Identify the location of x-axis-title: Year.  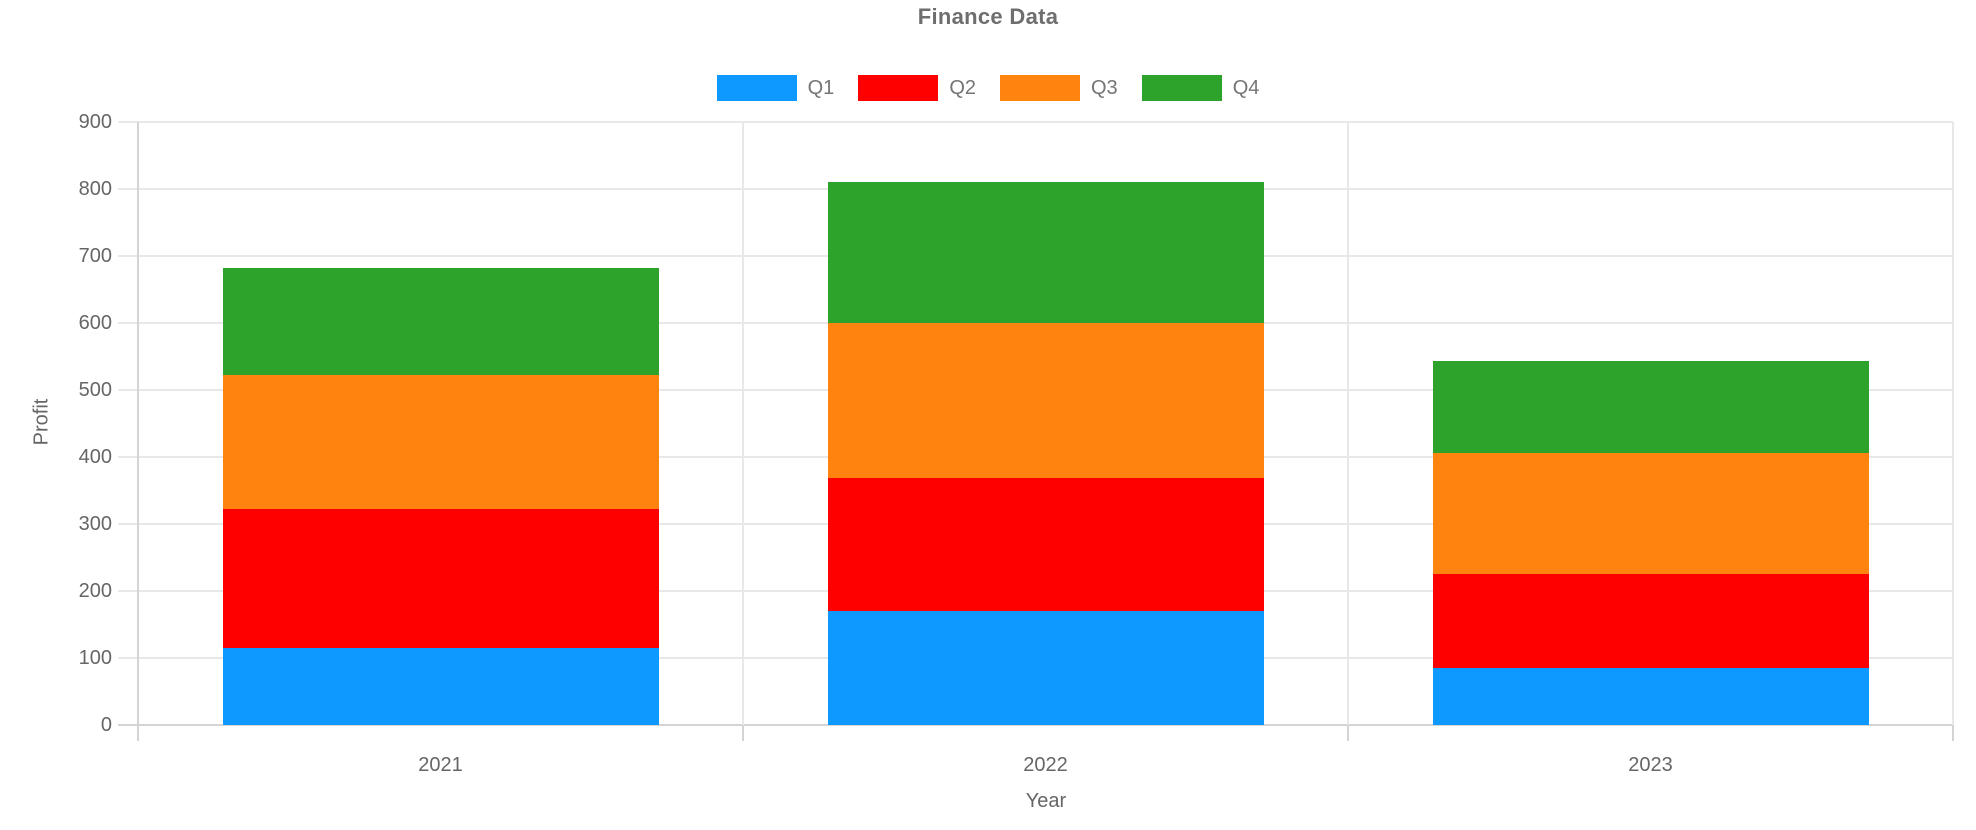
(1046, 801).